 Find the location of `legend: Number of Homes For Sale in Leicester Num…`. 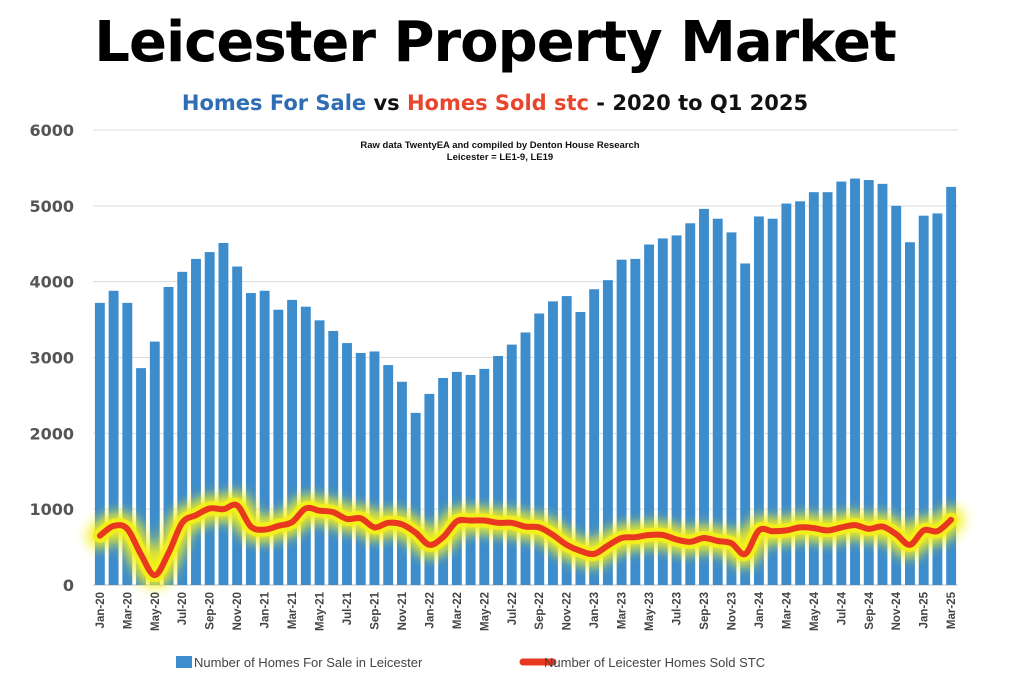

legend: Number of Homes For Sale in Leicester Num… is located at coordinates (470, 662).